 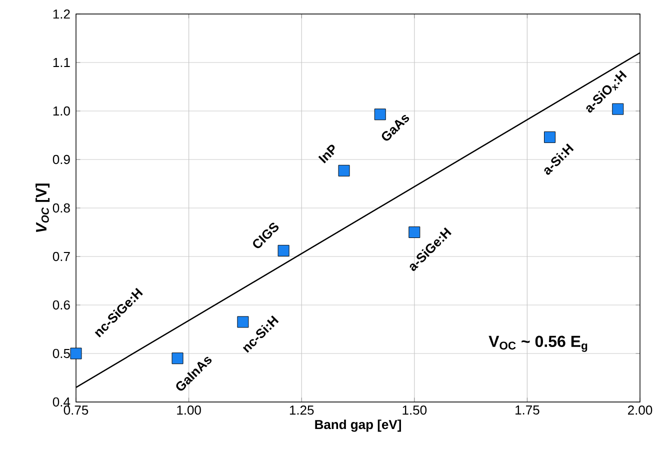 I want to click on x-tick-label: 2.00, so click(x=640, y=410).